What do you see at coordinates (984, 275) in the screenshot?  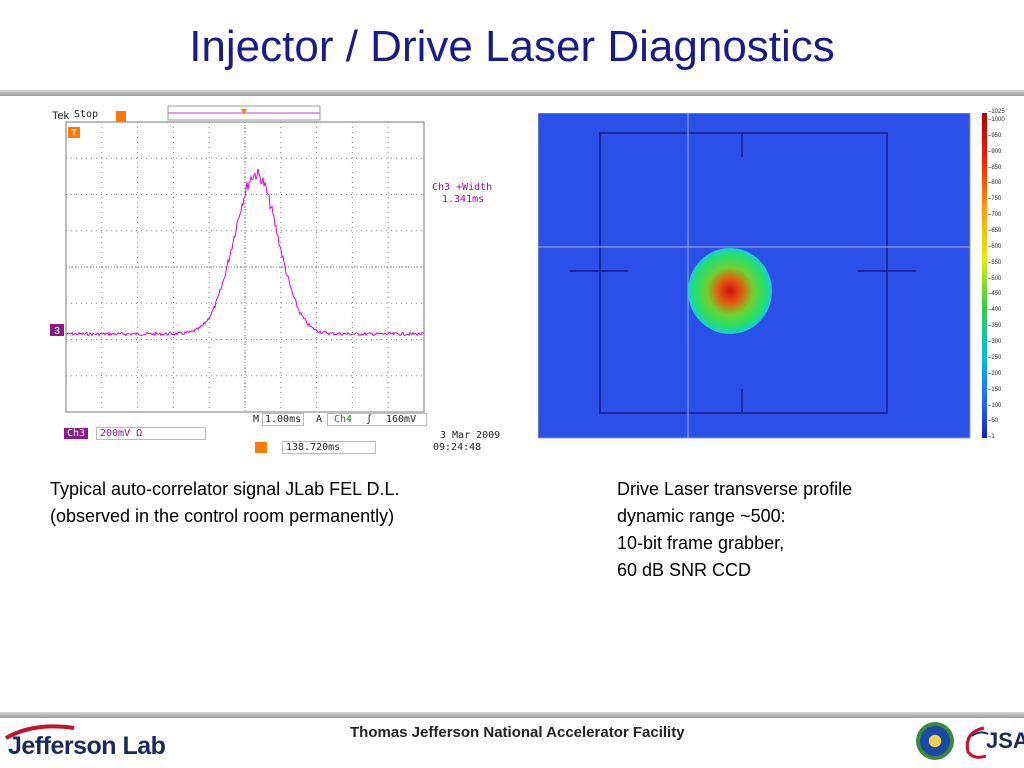 I see `colorbar` at bounding box center [984, 275].